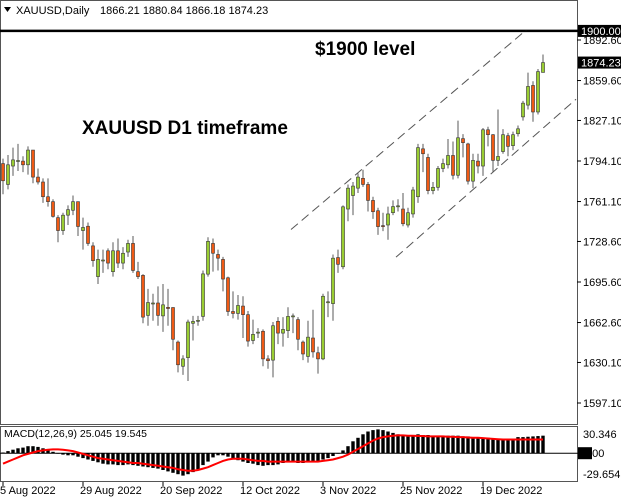  I want to click on macd-axis: 30.346 0.00 -29.654, so click(599, 455).